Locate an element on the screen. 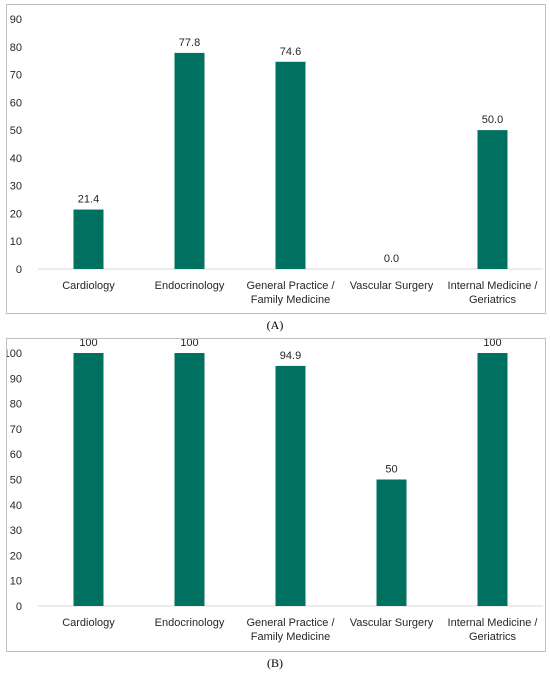 The image size is (550, 677). category-label-a-3: General Practice / is located at coordinates (290, 286).